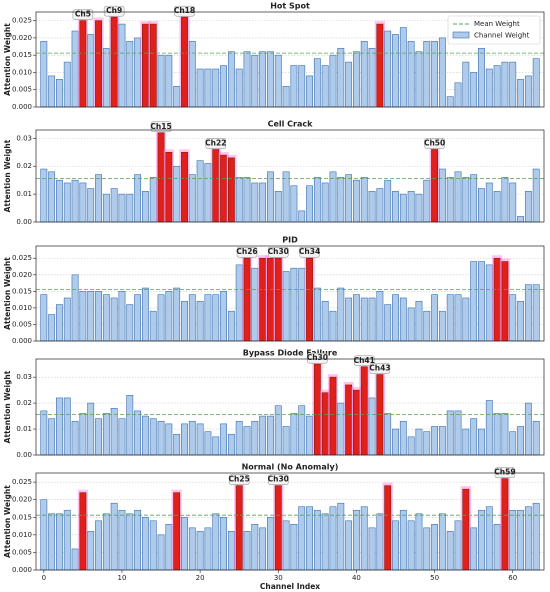  What do you see at coordinates (22, 90) in the screenshot?
I see `y-tick-label: 0.005` at bounding box center [22, 90].